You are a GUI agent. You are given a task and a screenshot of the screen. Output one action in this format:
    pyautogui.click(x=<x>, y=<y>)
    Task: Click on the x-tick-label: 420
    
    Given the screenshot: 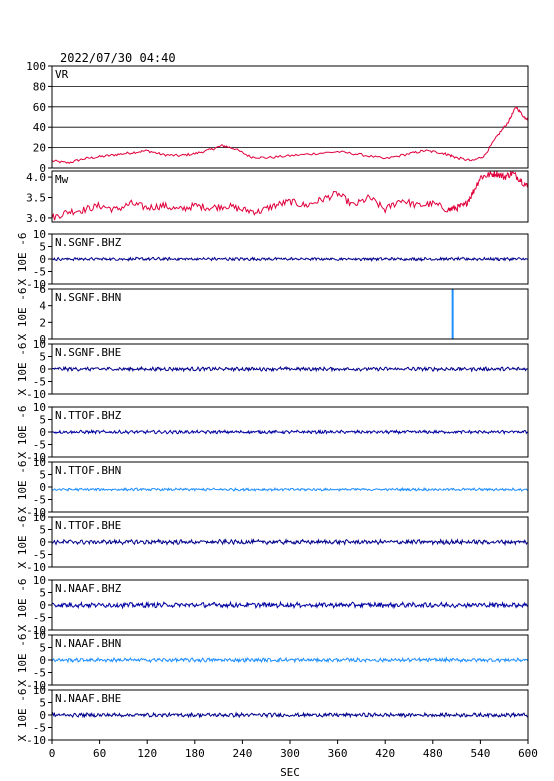 What is the action you would take?
    pyautogui.click(x=385, y=753)
    